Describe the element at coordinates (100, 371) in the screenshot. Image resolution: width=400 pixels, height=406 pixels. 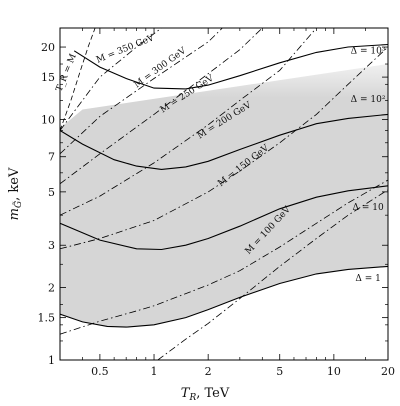
I see `x-tick-label: 0.5` at that location.